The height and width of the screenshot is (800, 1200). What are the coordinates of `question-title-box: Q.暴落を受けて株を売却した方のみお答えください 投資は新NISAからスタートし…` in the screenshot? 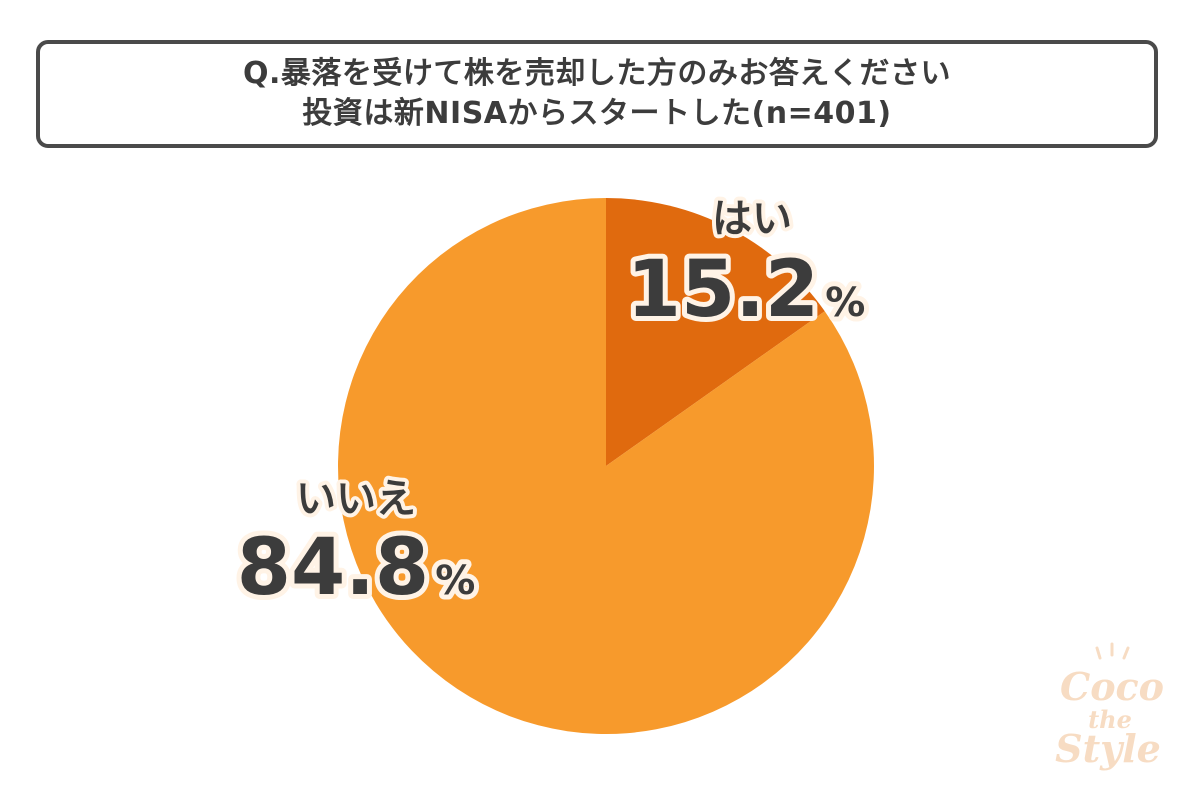 It's located at (597, 94).